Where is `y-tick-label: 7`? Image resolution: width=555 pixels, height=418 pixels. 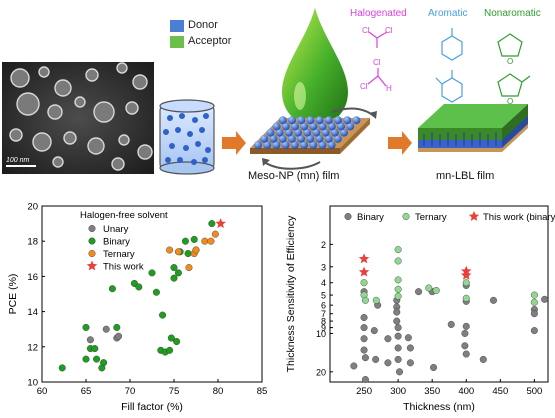
y-tick-label: 7 is located at coordinates (323, 314).